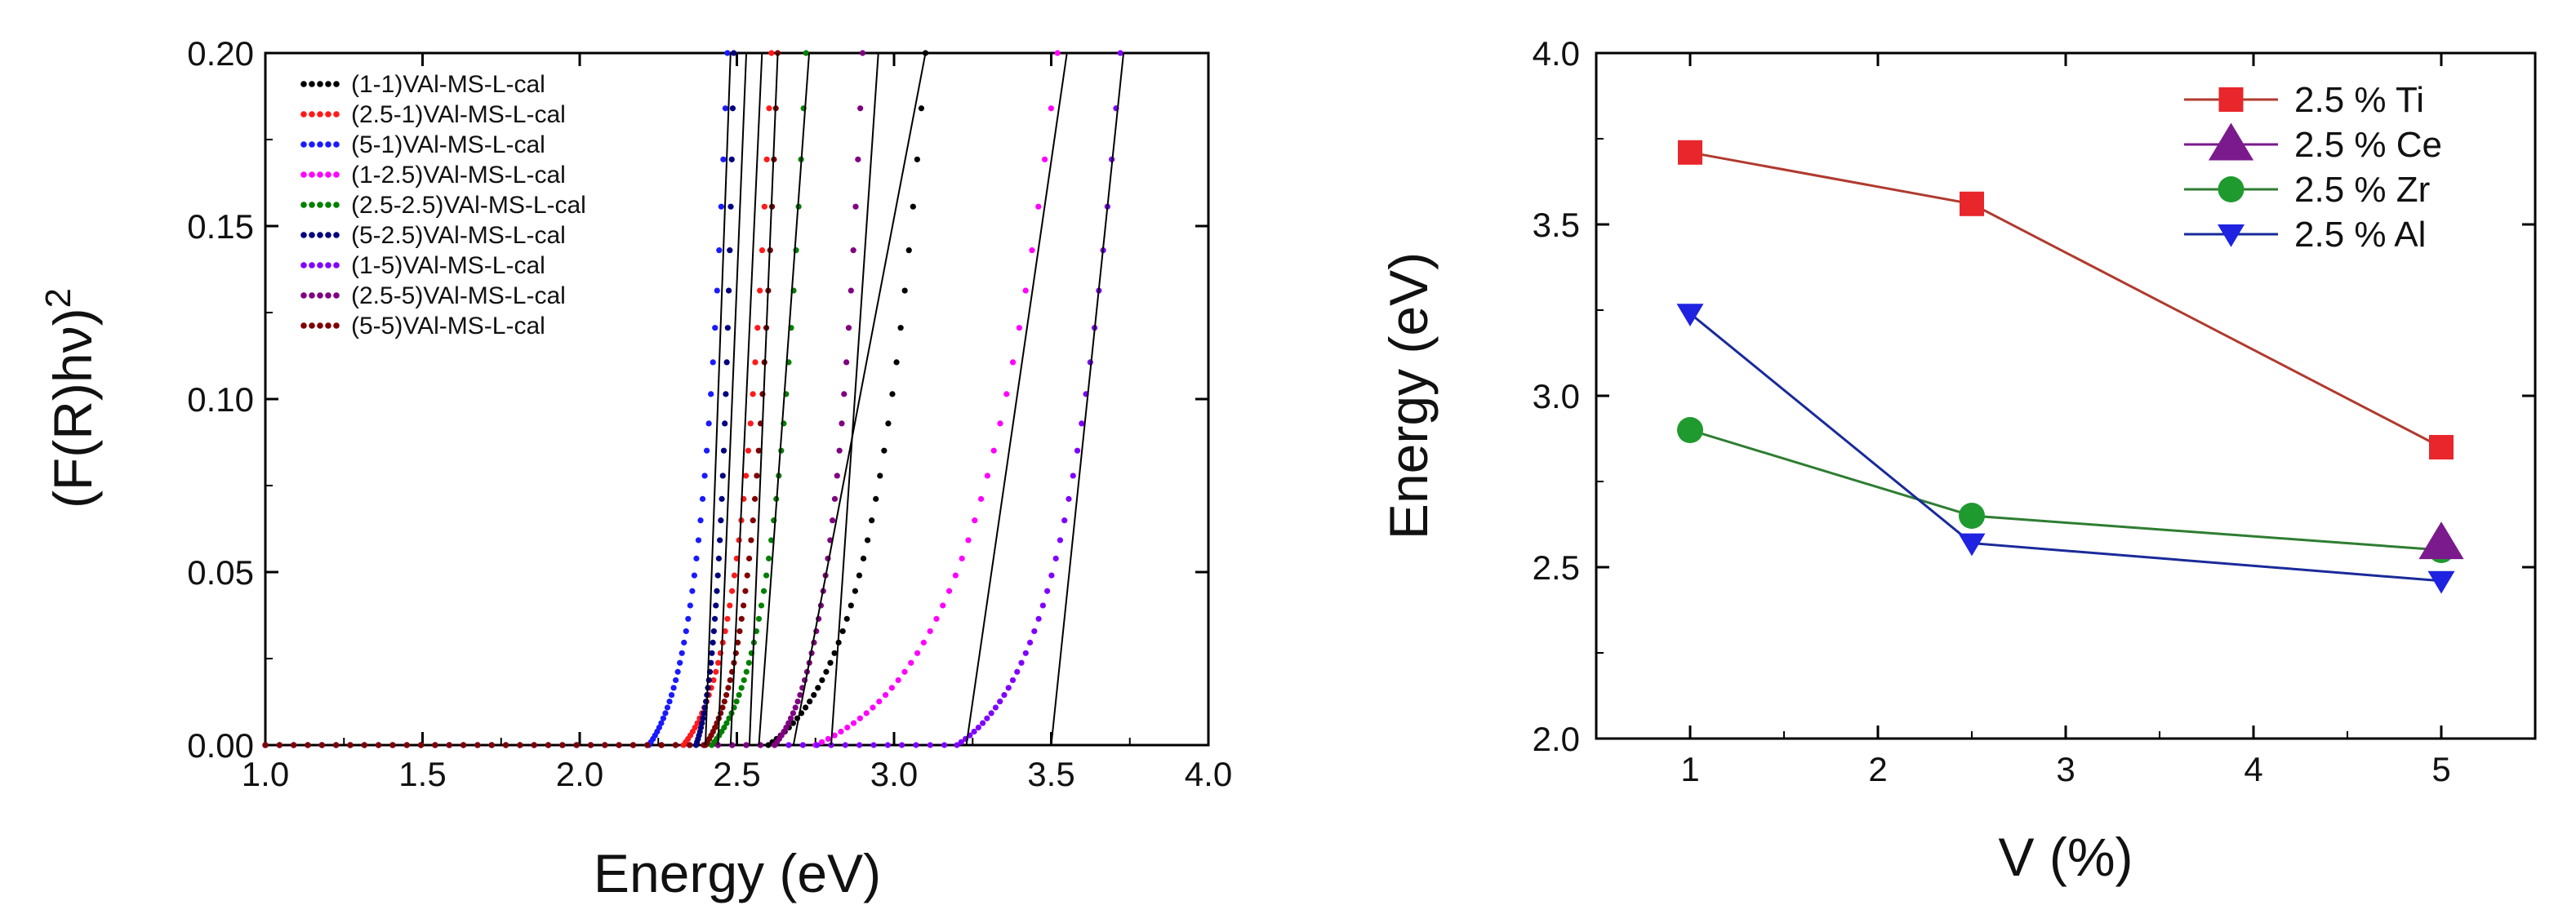 This screenshot has height=923, width=2576. I want to click on left-legend-entry: (5-1)VAl-MS-L-cal, so click(422, 144).